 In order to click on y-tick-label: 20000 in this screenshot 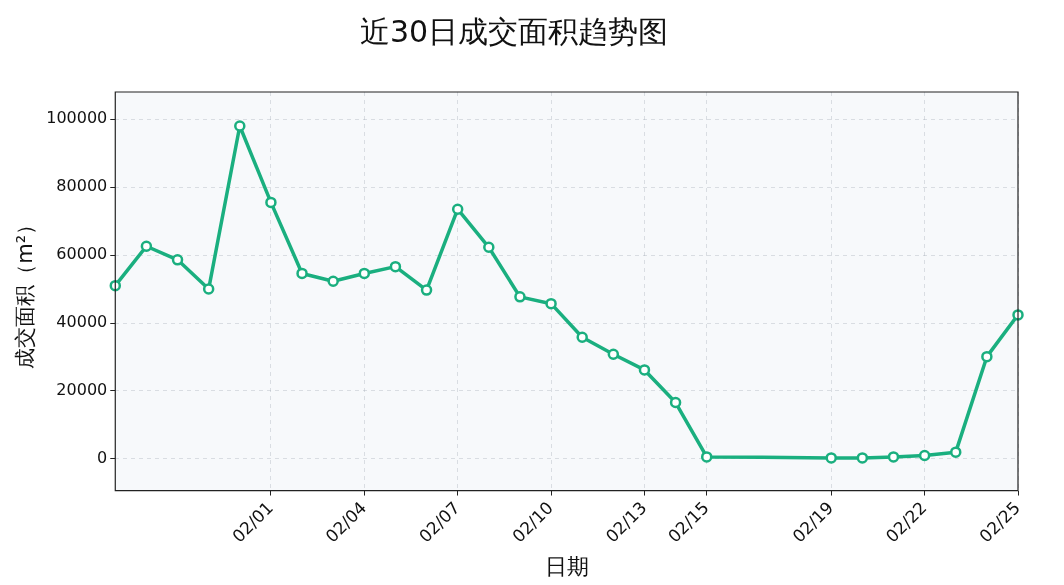, I will do `click(82, 390)`.